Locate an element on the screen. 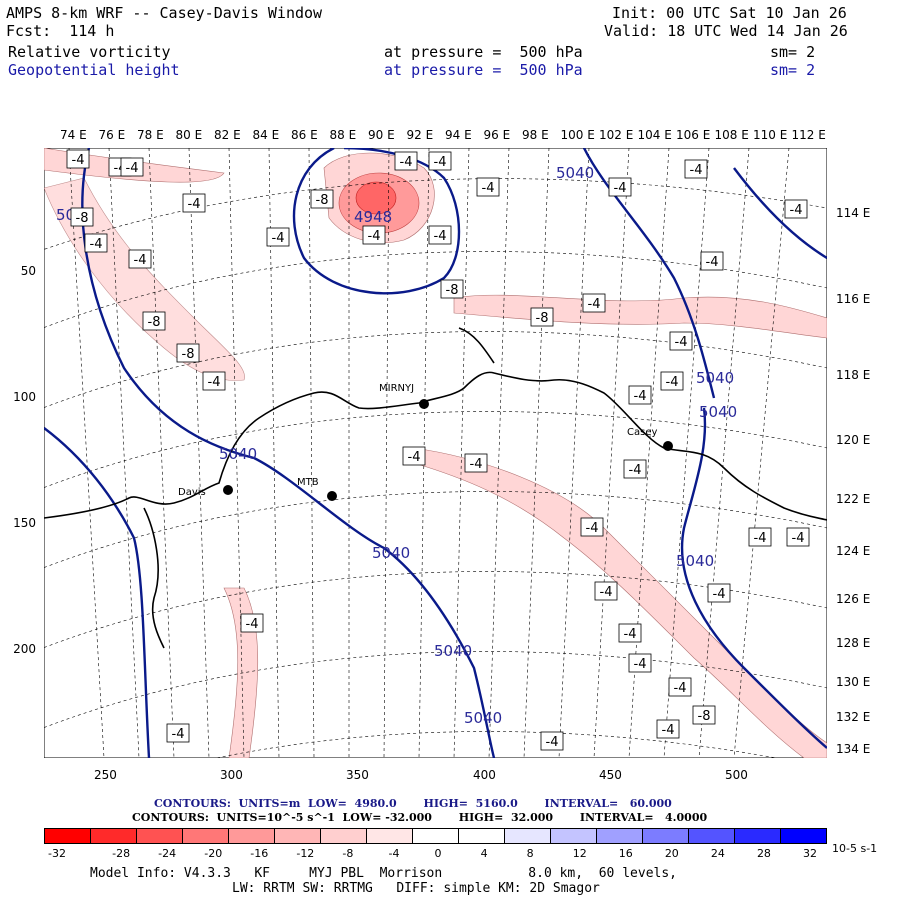 Image resolution: width=900 pixels, height=900 pixels. plot-title: AMPS 8-km WRF -- Casey-Davis Window is located at coordinates (164, 13).